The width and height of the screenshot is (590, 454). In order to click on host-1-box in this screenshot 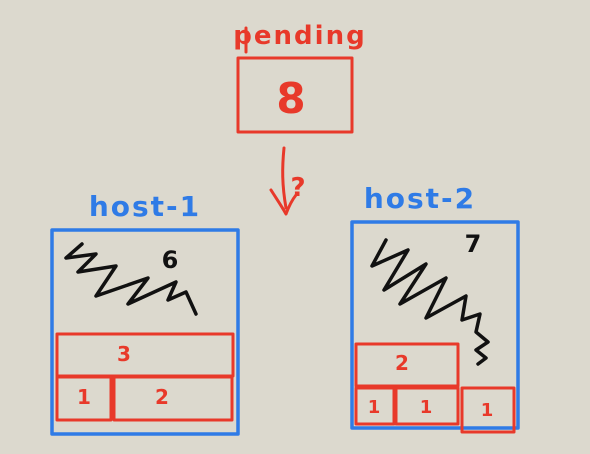, I will do `click(145, 332)`.